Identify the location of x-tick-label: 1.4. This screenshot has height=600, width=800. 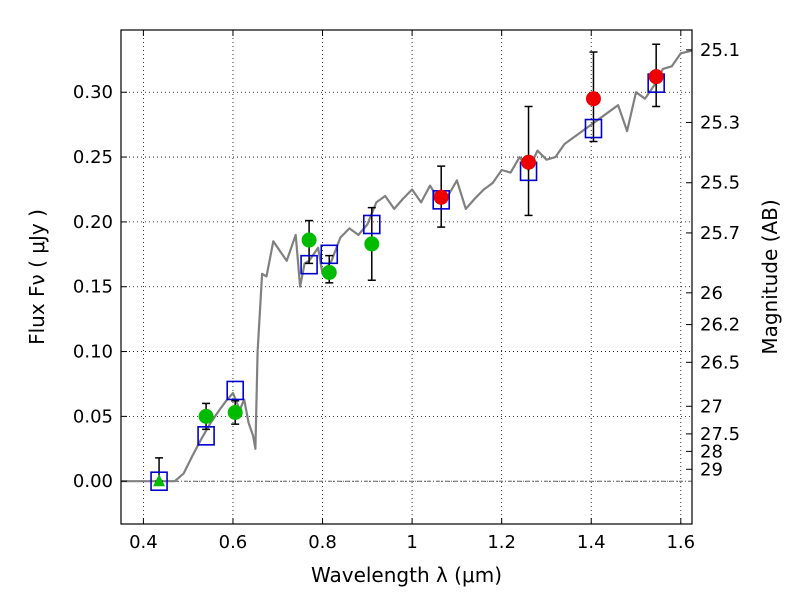
(591, 542).